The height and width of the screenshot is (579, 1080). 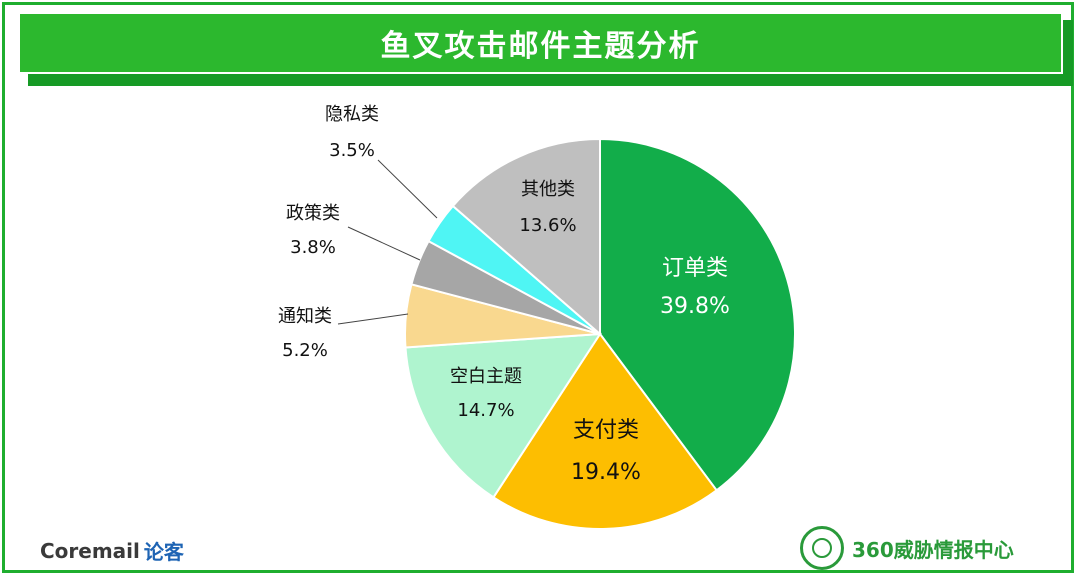 I want to click on slice-label: 支付类, so click(x=606, y=430).